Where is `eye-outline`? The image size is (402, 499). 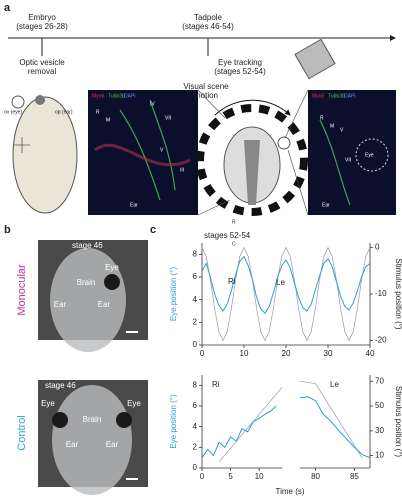 eye-outline is located at coordinates (372, 155).